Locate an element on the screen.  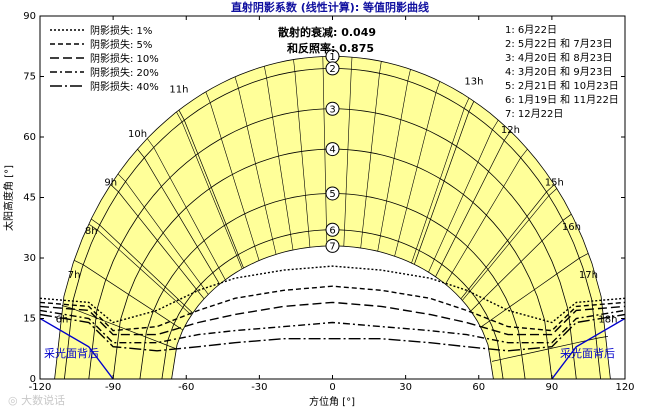
back-side-label-left: 采光面背后 is located at coordinates (71, 353).